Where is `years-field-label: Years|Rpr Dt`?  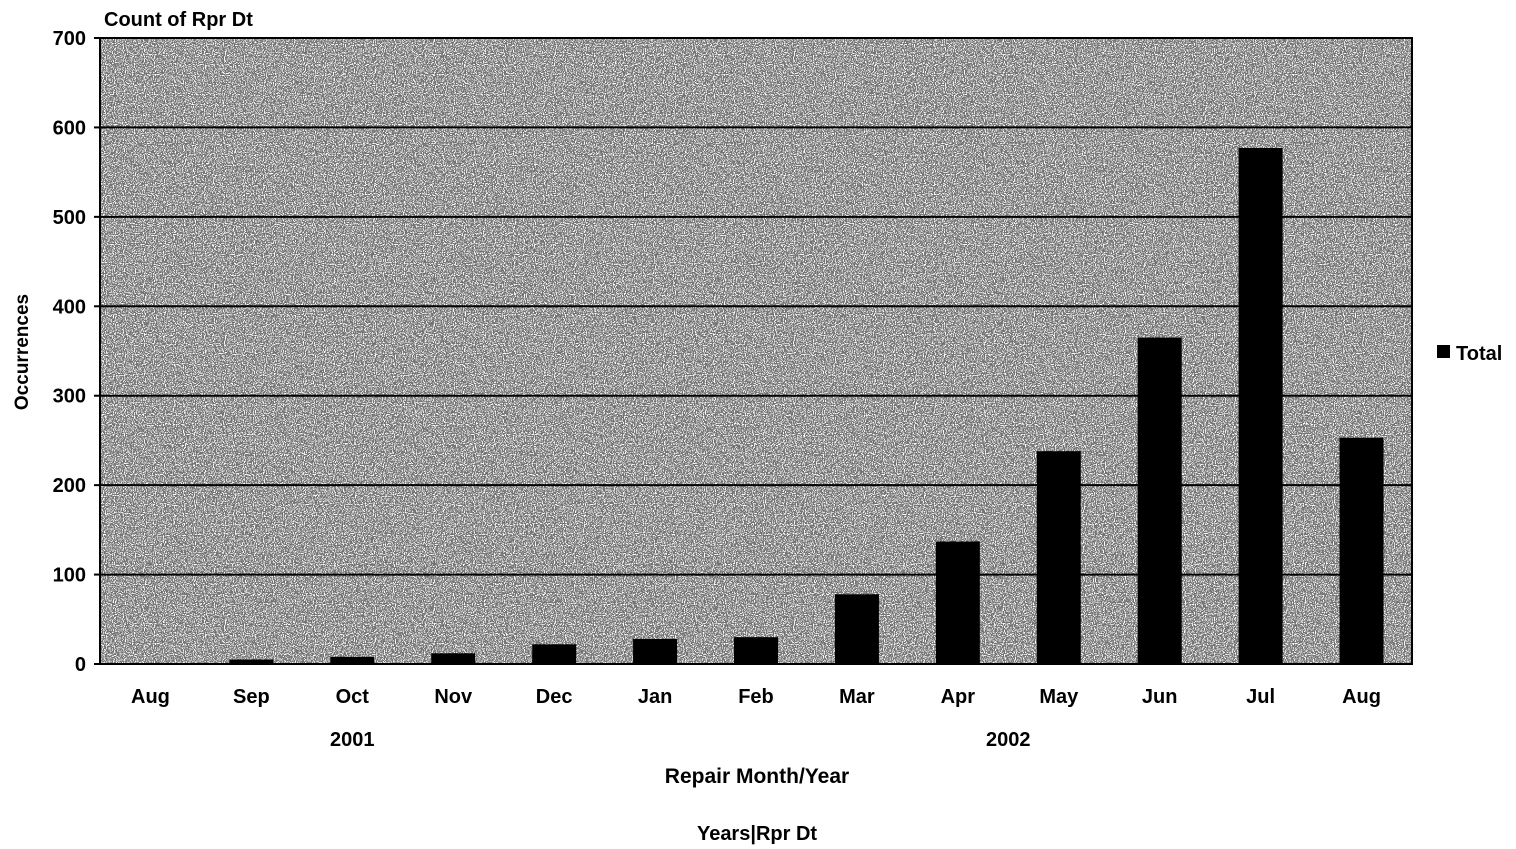
years-field-label: Years|Rpr Dt is located at coordinates (757, 834).